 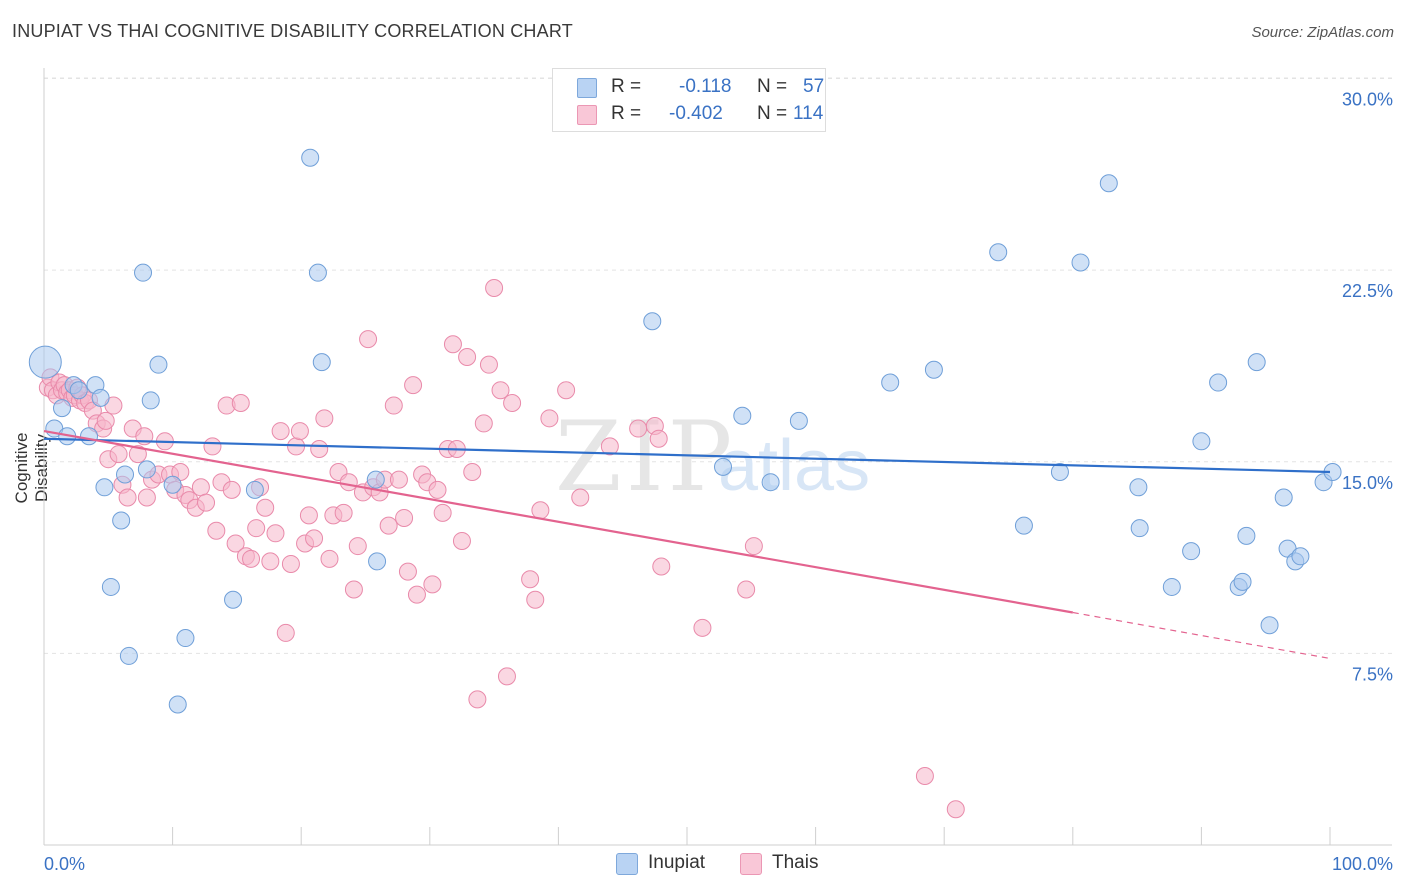 I want to click on y-tick-label: 30.0%, so click(x=1367, y=100).